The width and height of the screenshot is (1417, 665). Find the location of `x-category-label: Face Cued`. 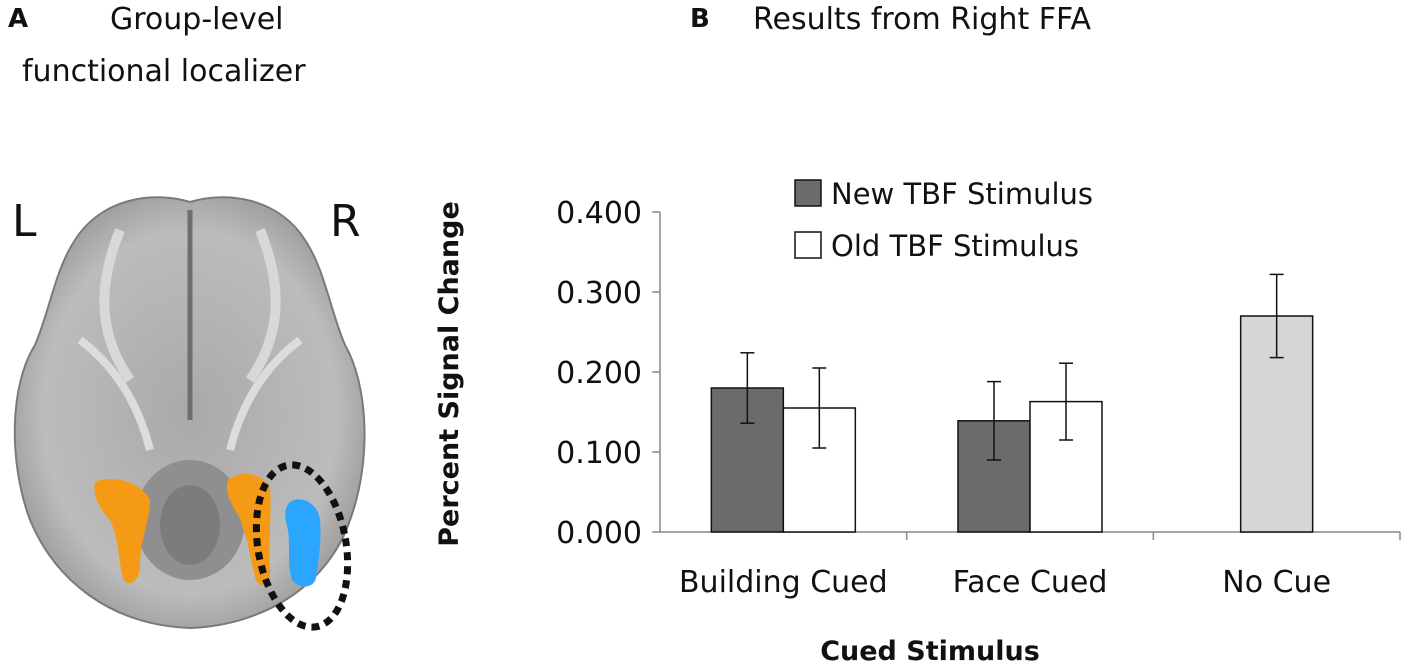

x-category-label: Face Cued is located at coordinates (1030, 582).